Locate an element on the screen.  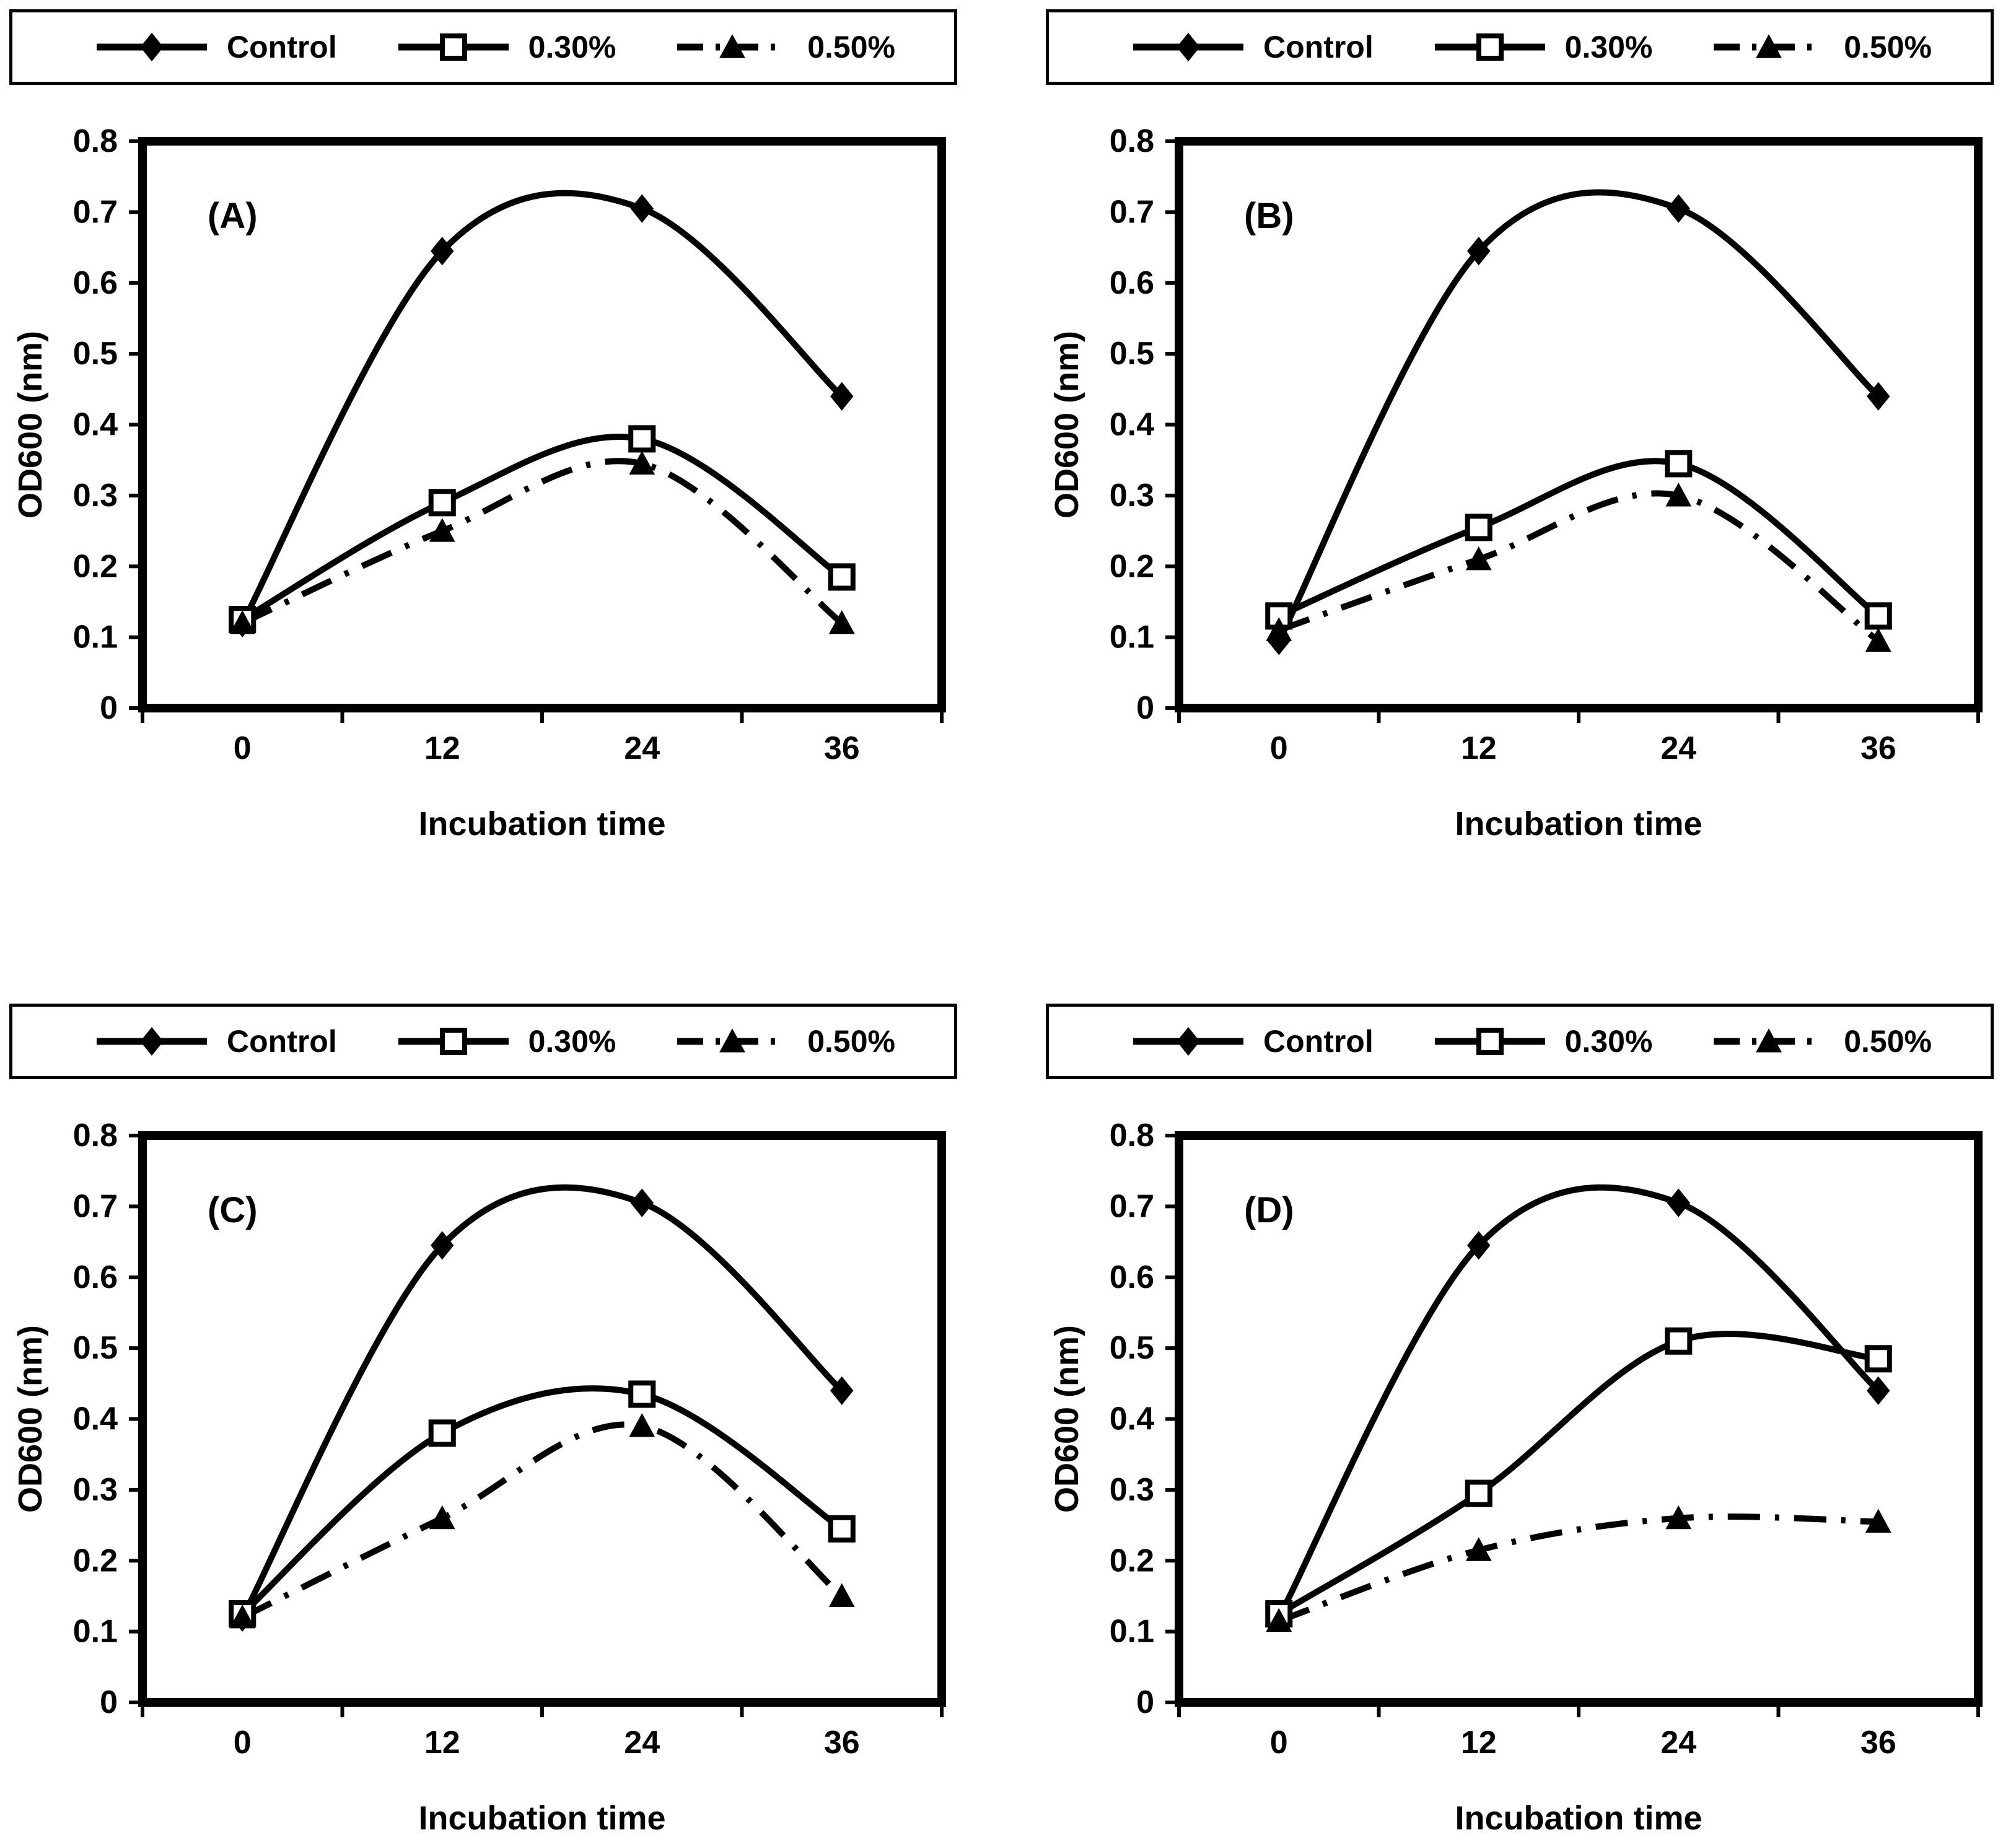
y-tick-label: 0.3 is located at coordinates (1132, 496).